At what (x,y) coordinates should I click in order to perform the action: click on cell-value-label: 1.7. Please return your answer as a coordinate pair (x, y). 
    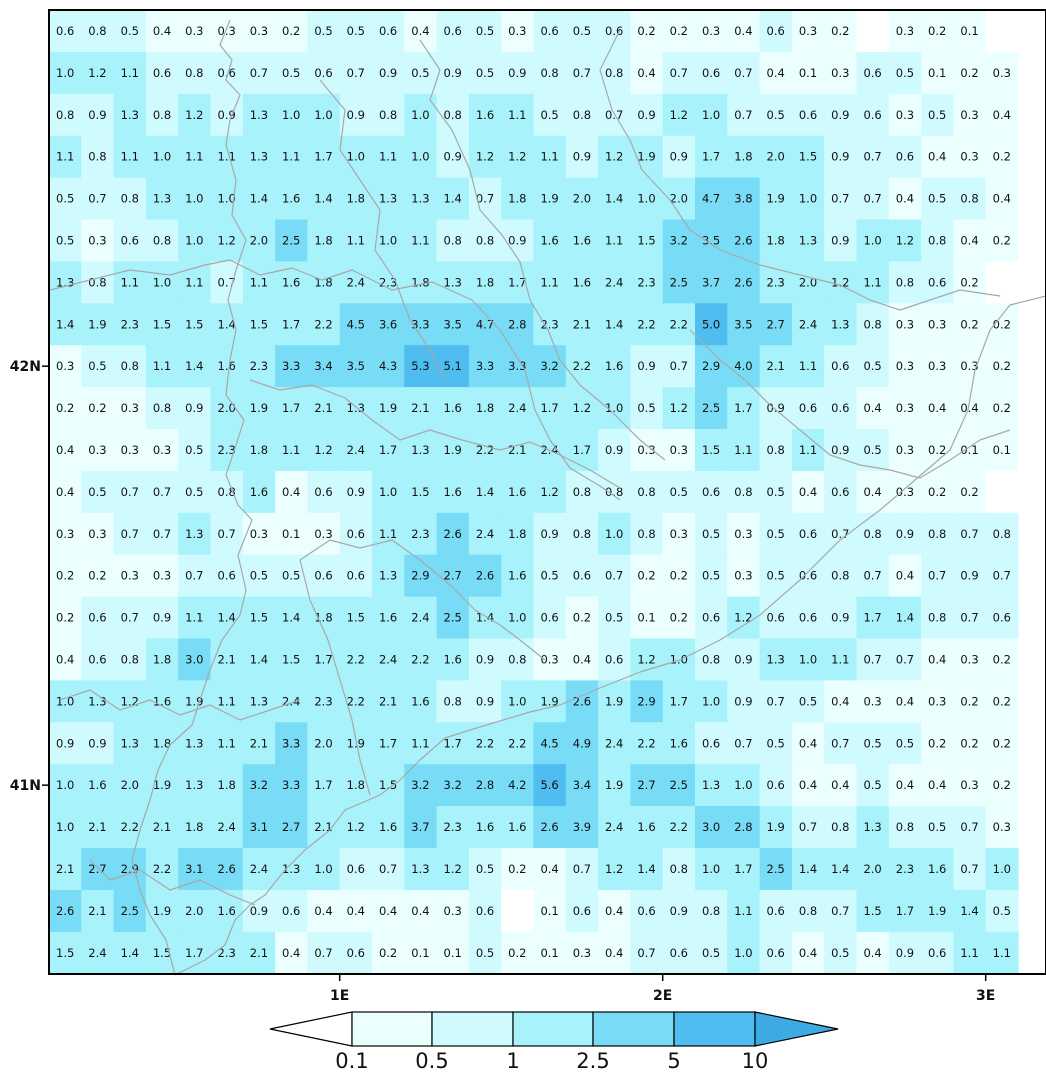
    Looking at the image, I should click on (323, 157).